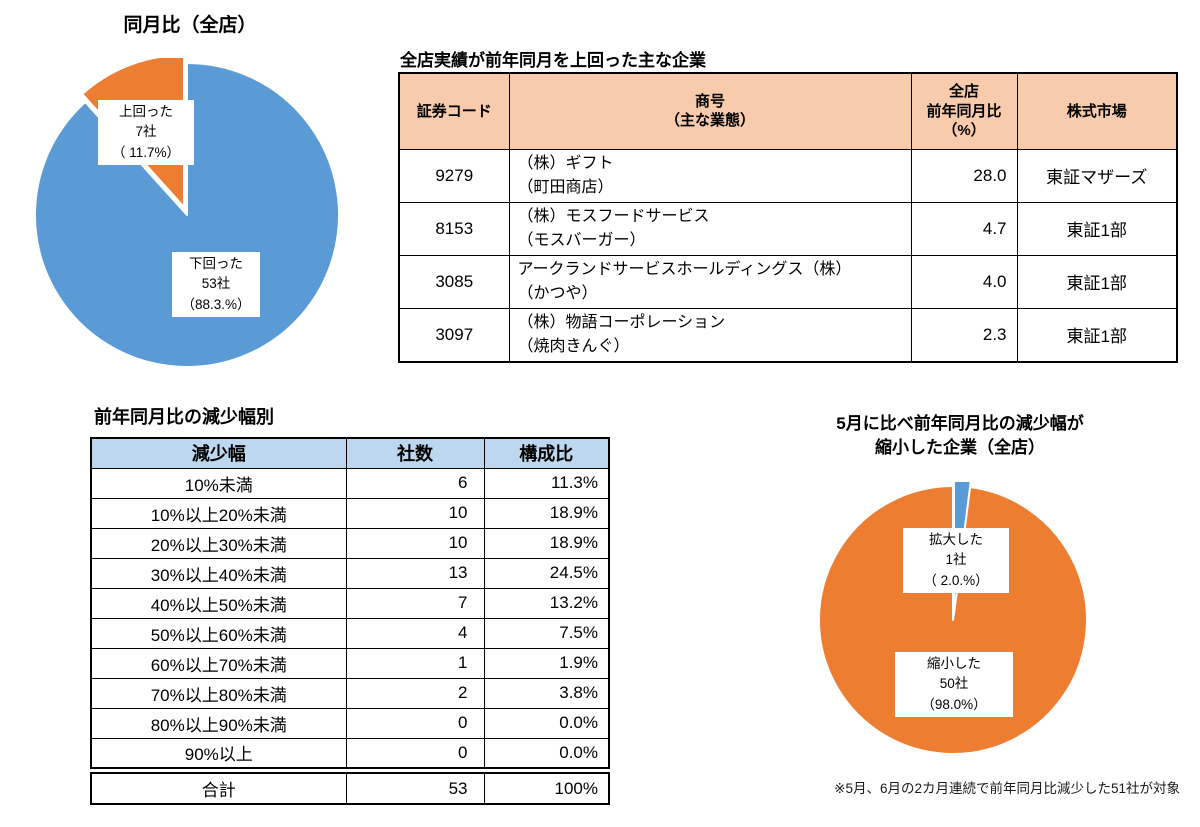 This screenshot has width=1200, height=827. Describe the element at coordinates (964, 334) in the screenshot. I see `cell-yoy: 2.3` at that location.